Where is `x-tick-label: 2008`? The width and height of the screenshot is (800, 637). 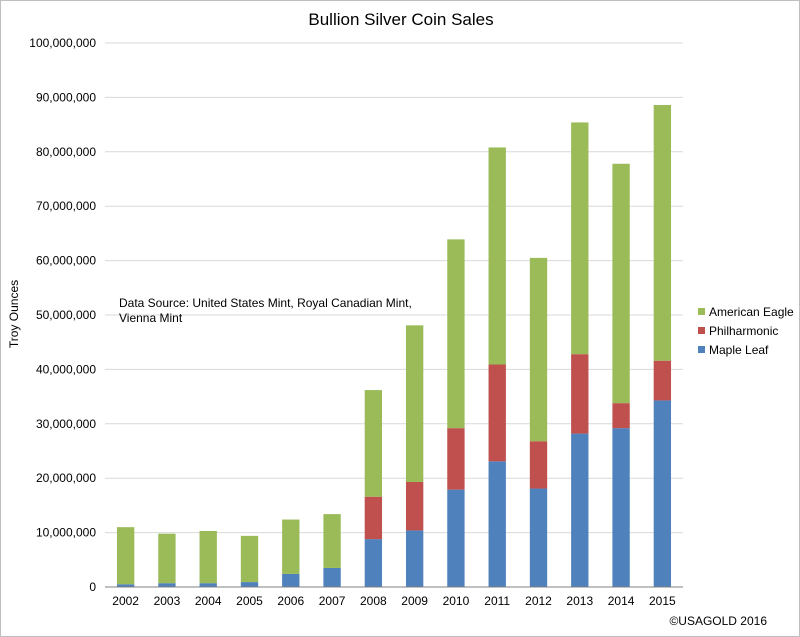
x-tick-label: 2008 is located at coordinates (373, 601).